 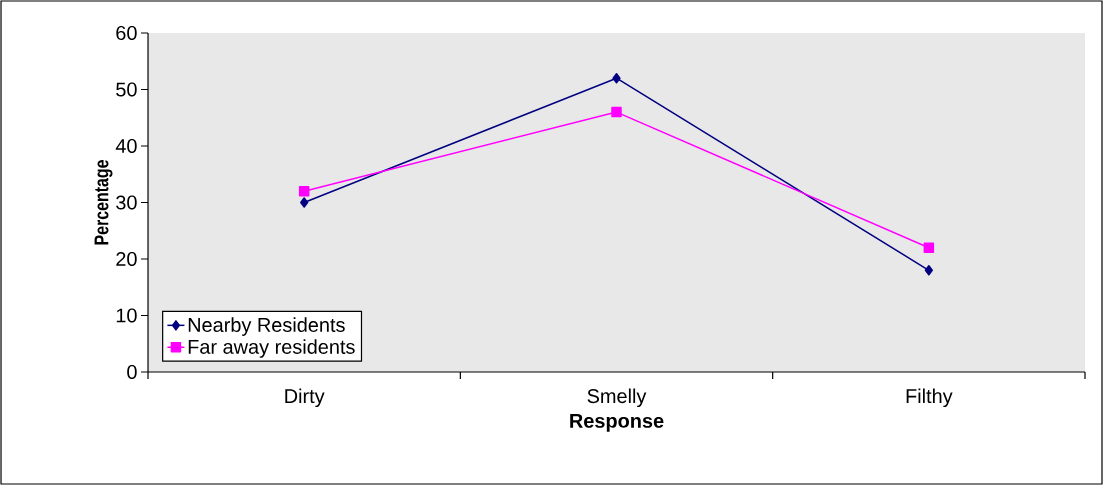 I want to click on y-tick-label: 60, so click(x=126, y=33).